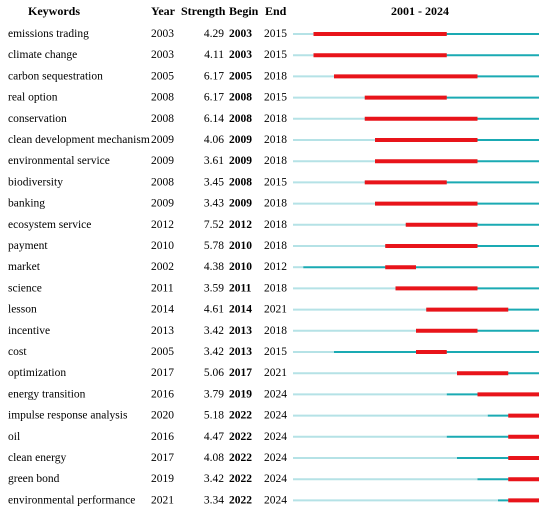 This screenshot has width=550, height=518. I want to click on begin-value: 2012, so click(240, 225).